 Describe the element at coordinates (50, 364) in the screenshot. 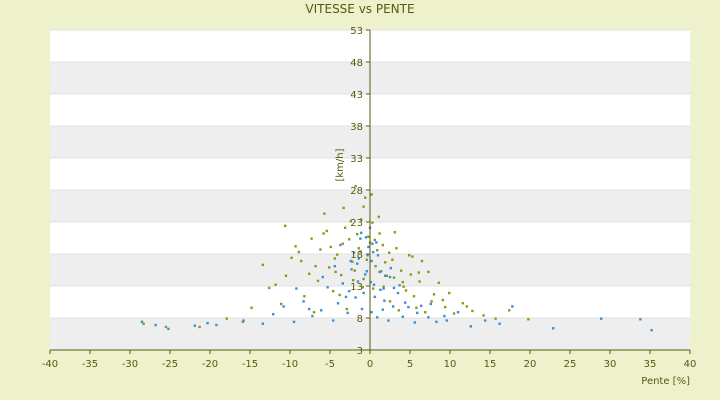

I see `x-tick-label: -40` at that location.